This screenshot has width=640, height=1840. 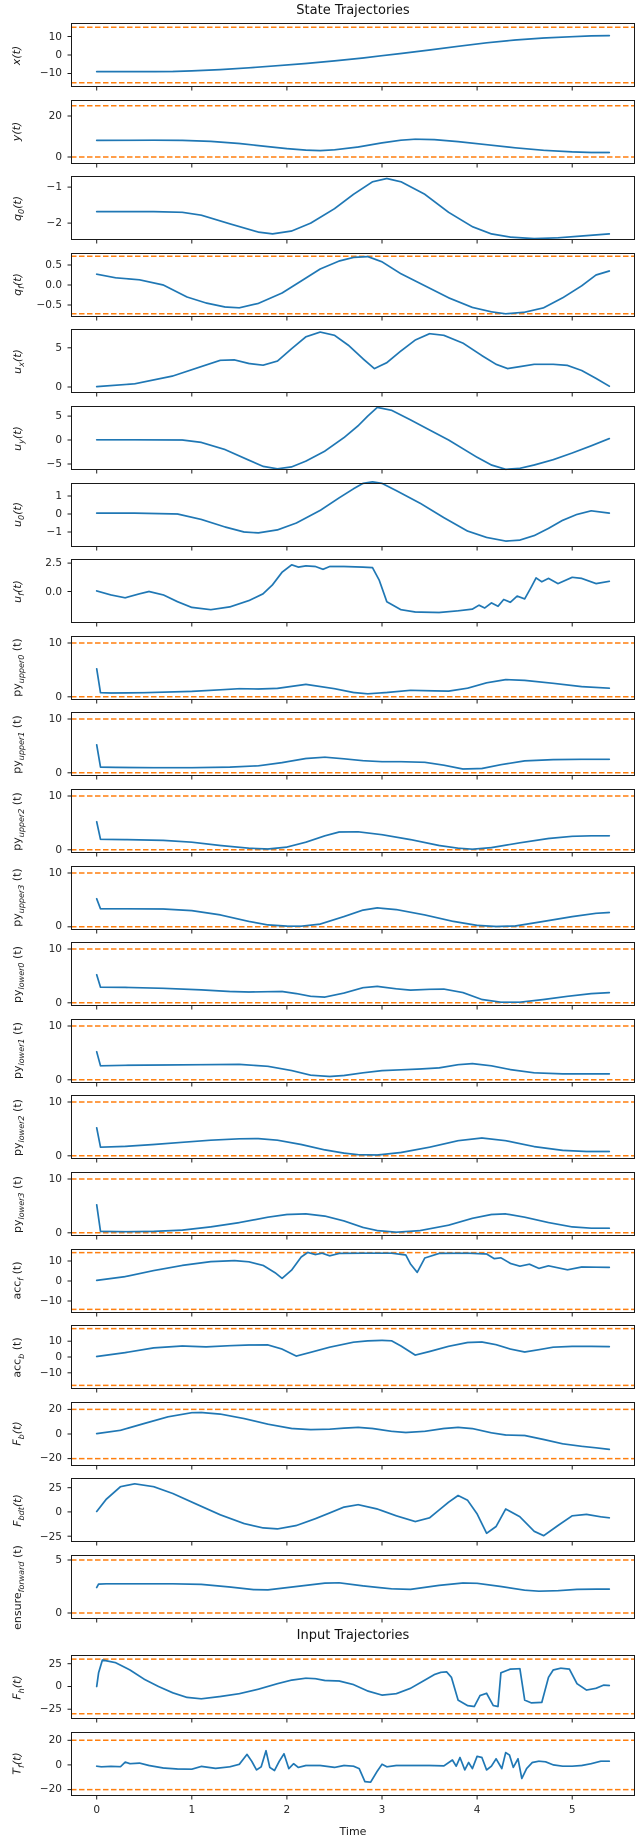 What do you see at coordinates (353, 989) in the screenshot?
I see `trajectory-line-py_lower0_t` at bounding box center [353, 989].